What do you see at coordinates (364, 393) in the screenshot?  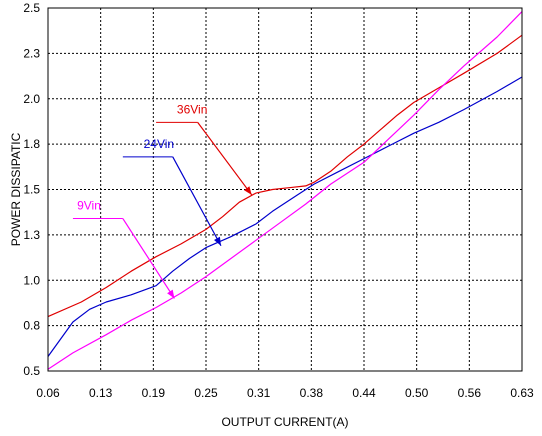 I see `x-tick-label: 0.44` at bounding box center [364, 393].